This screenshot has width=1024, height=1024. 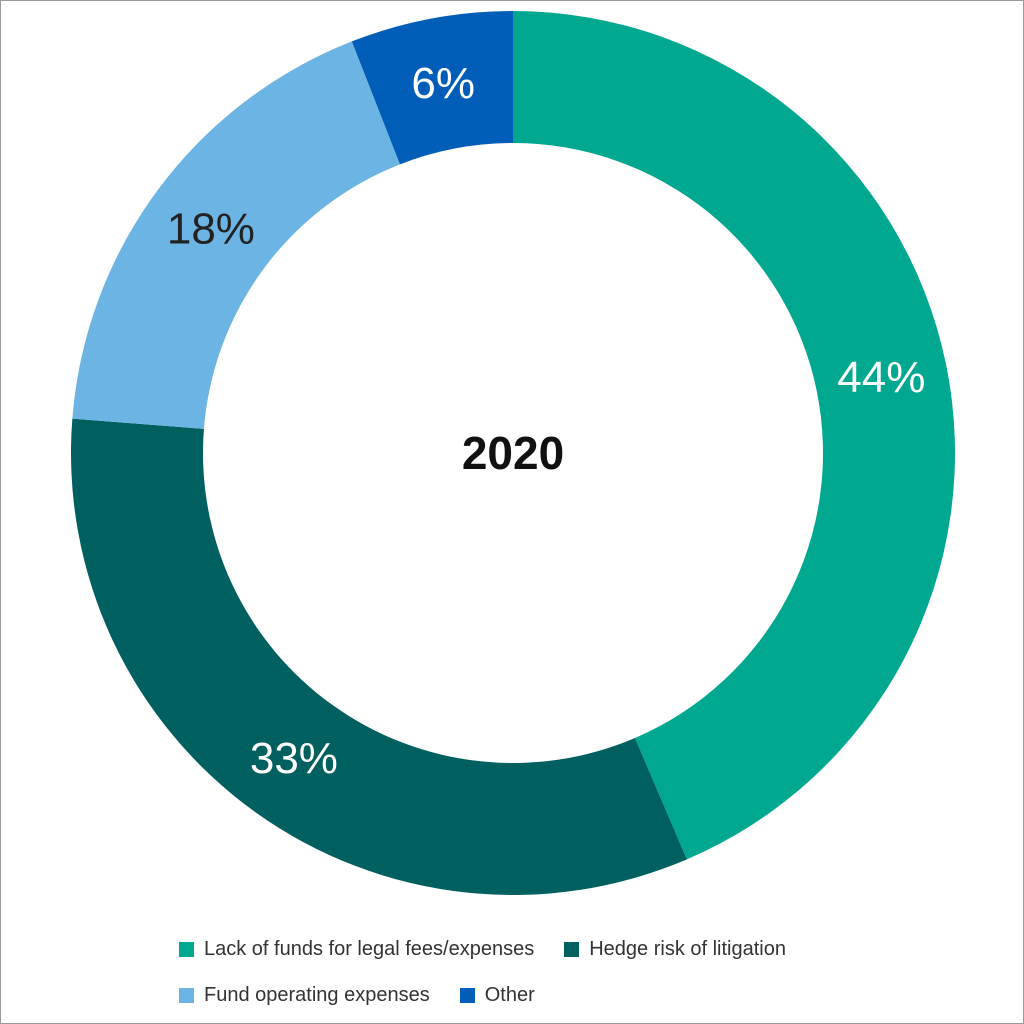 I want to click on legend-label: Fund operating expenses, so click(x=317, y=994).